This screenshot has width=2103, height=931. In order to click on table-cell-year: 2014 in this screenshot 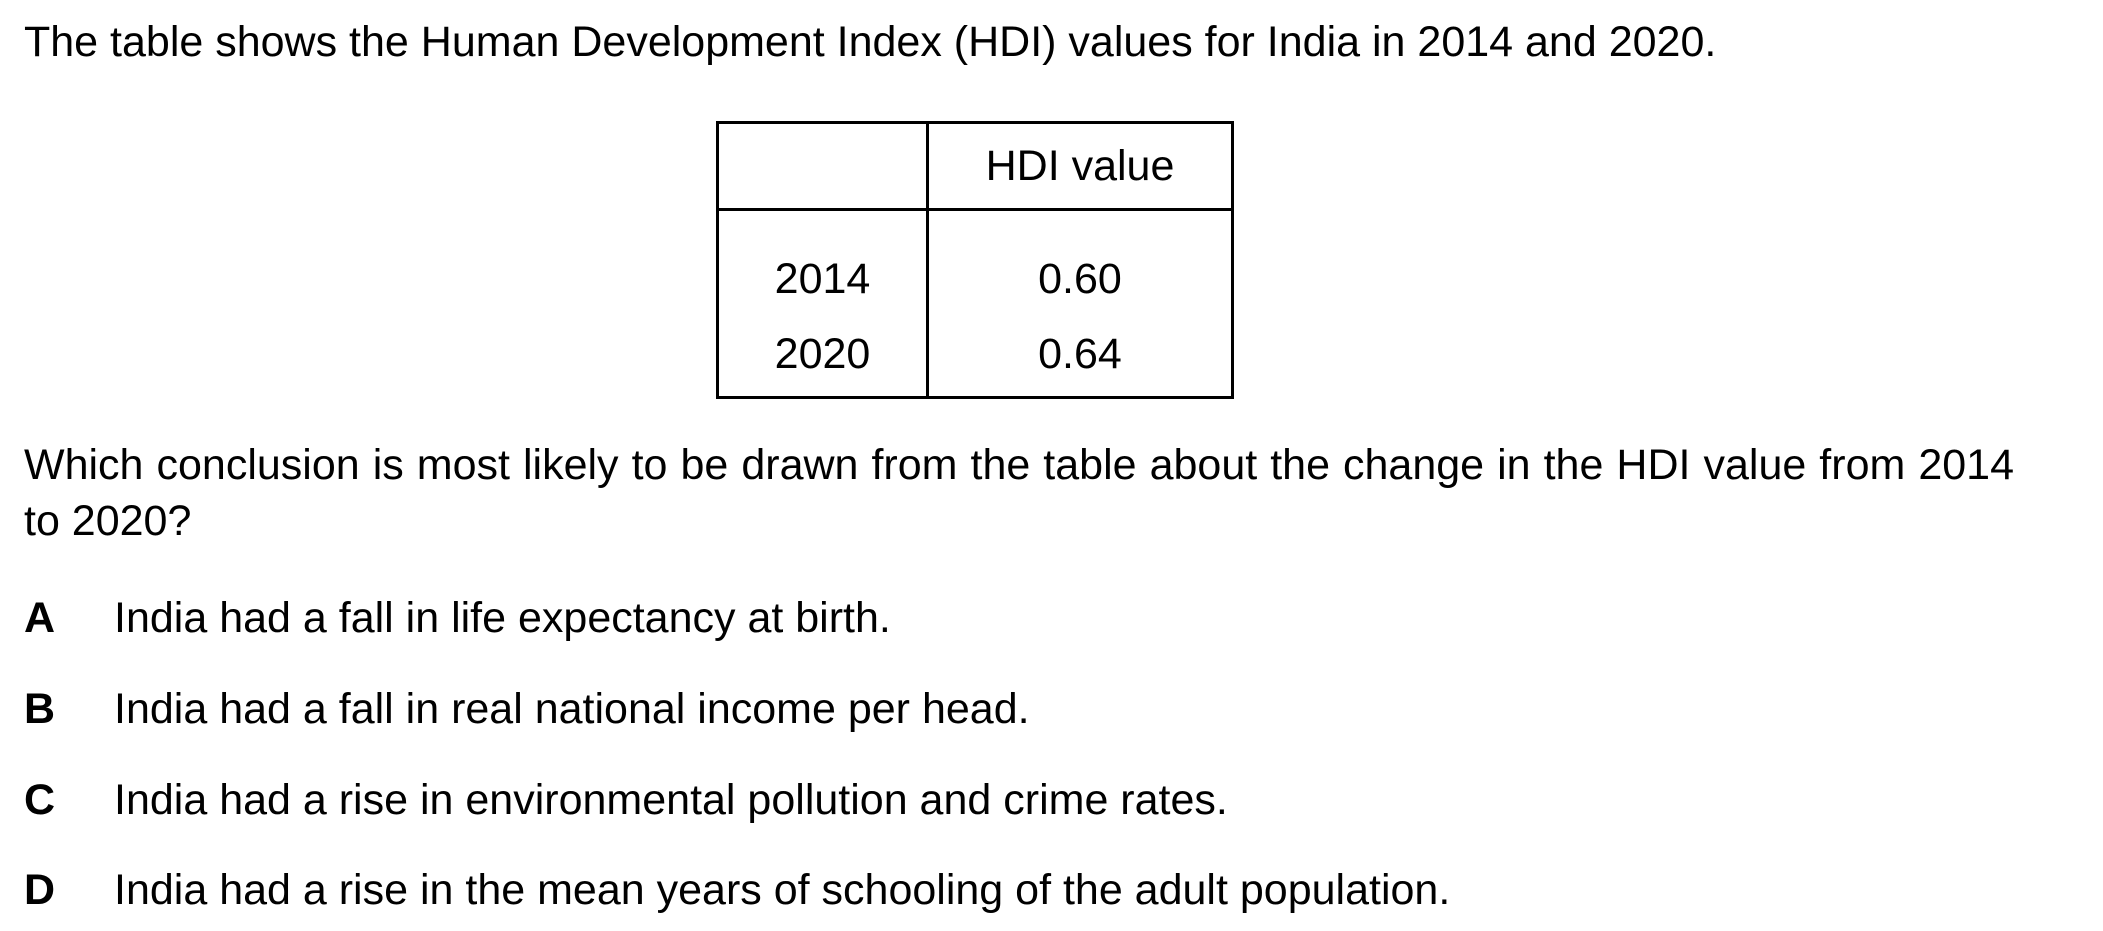, I will do `click(822, 260)`.